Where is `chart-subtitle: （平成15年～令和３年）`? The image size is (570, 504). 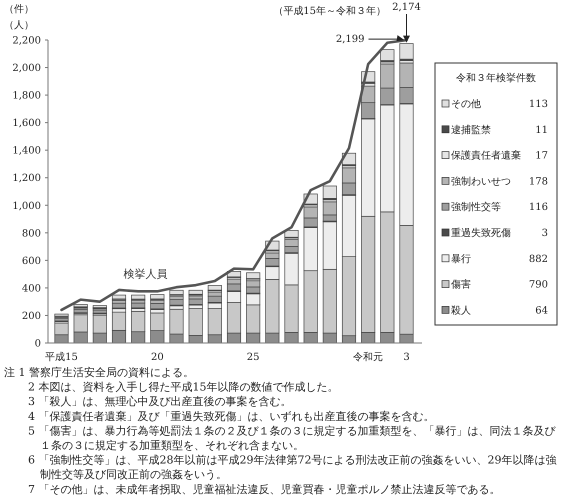 chart-subtitle: （平成15年～令和３年） is located at coordinates (329, 11).